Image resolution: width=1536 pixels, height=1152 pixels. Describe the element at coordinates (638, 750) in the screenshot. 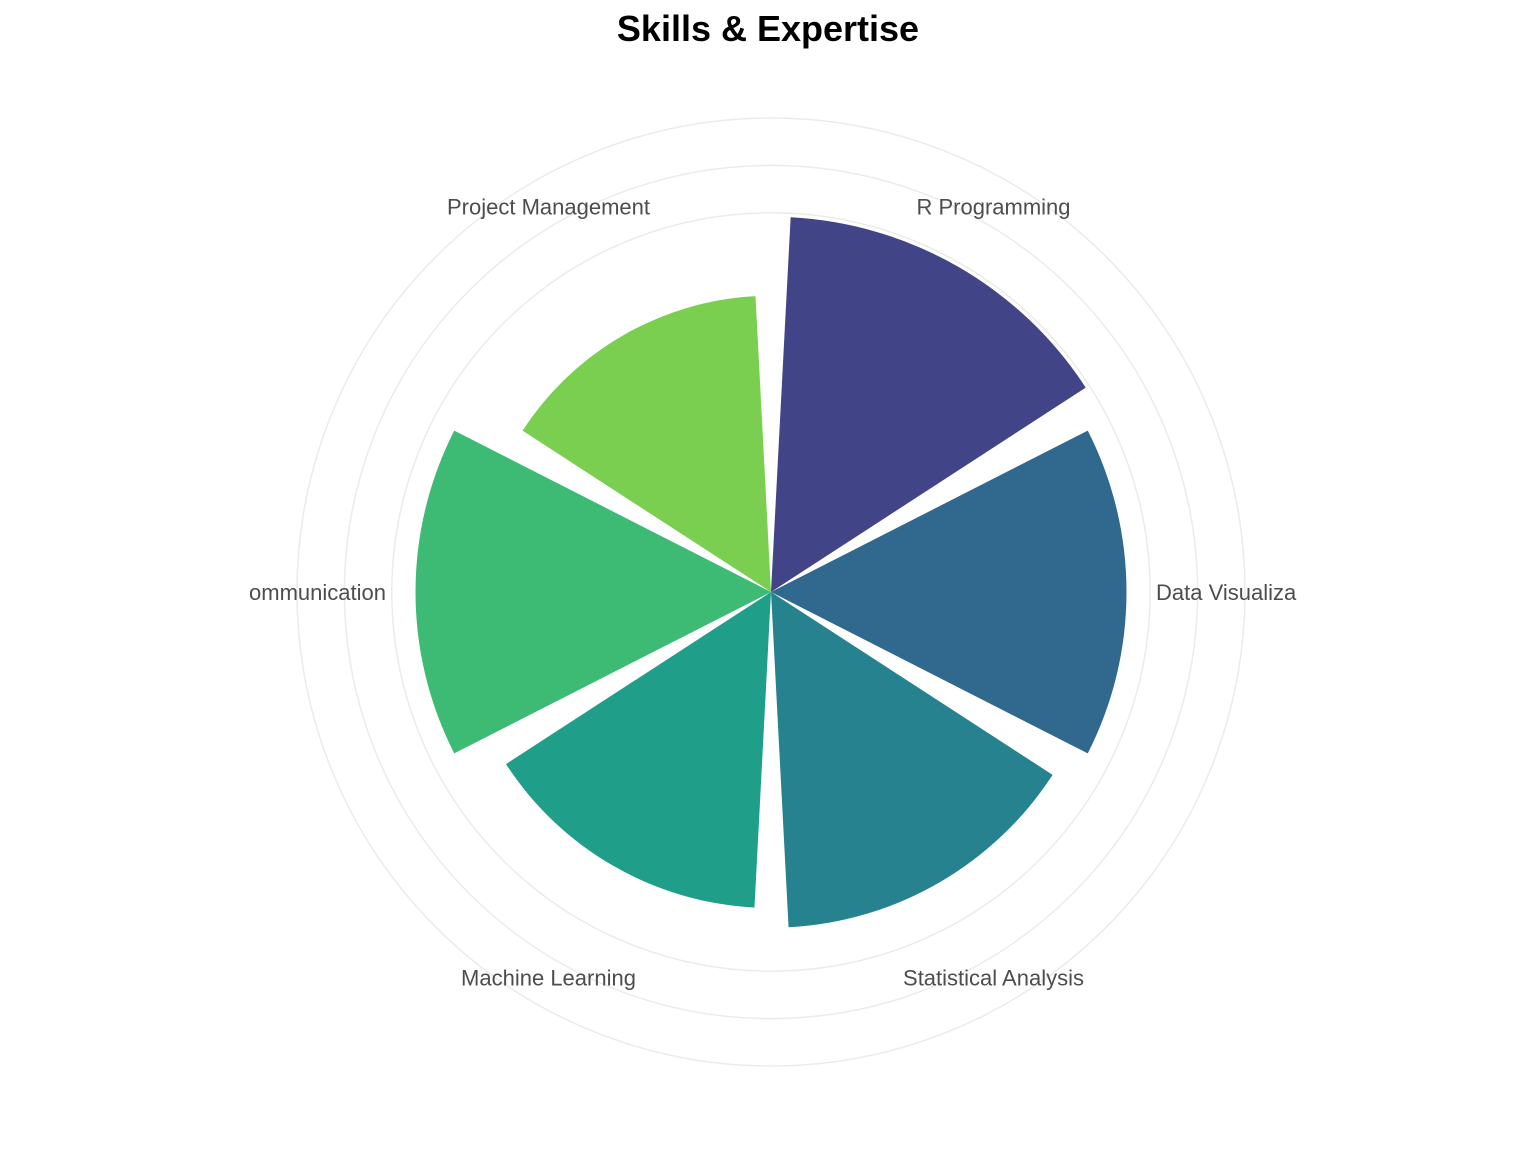

I see `bar-machine-learning` at that location.